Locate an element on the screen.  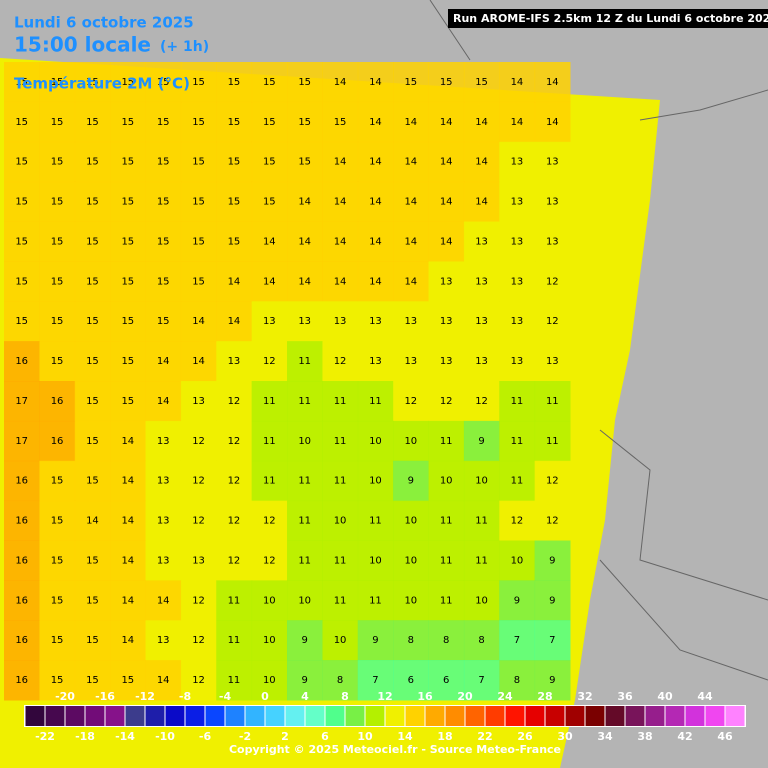
variable: Température 2M (°C) is located at coordinates (102, 84).